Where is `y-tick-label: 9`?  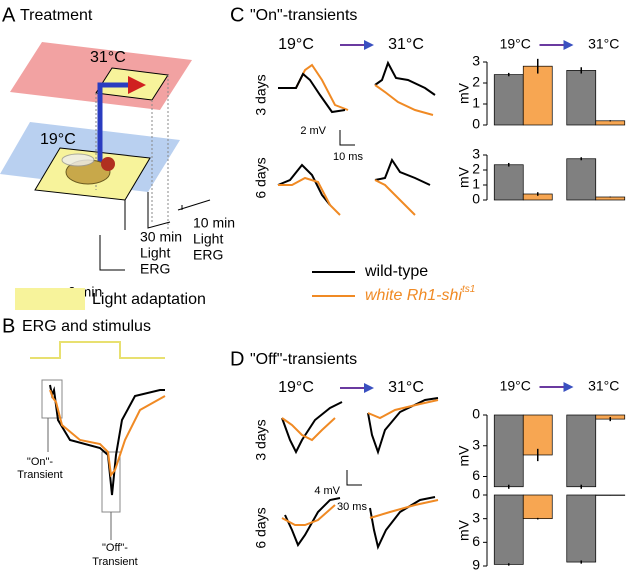
y-tick-label: 9 is located at coordinates (476, 564).